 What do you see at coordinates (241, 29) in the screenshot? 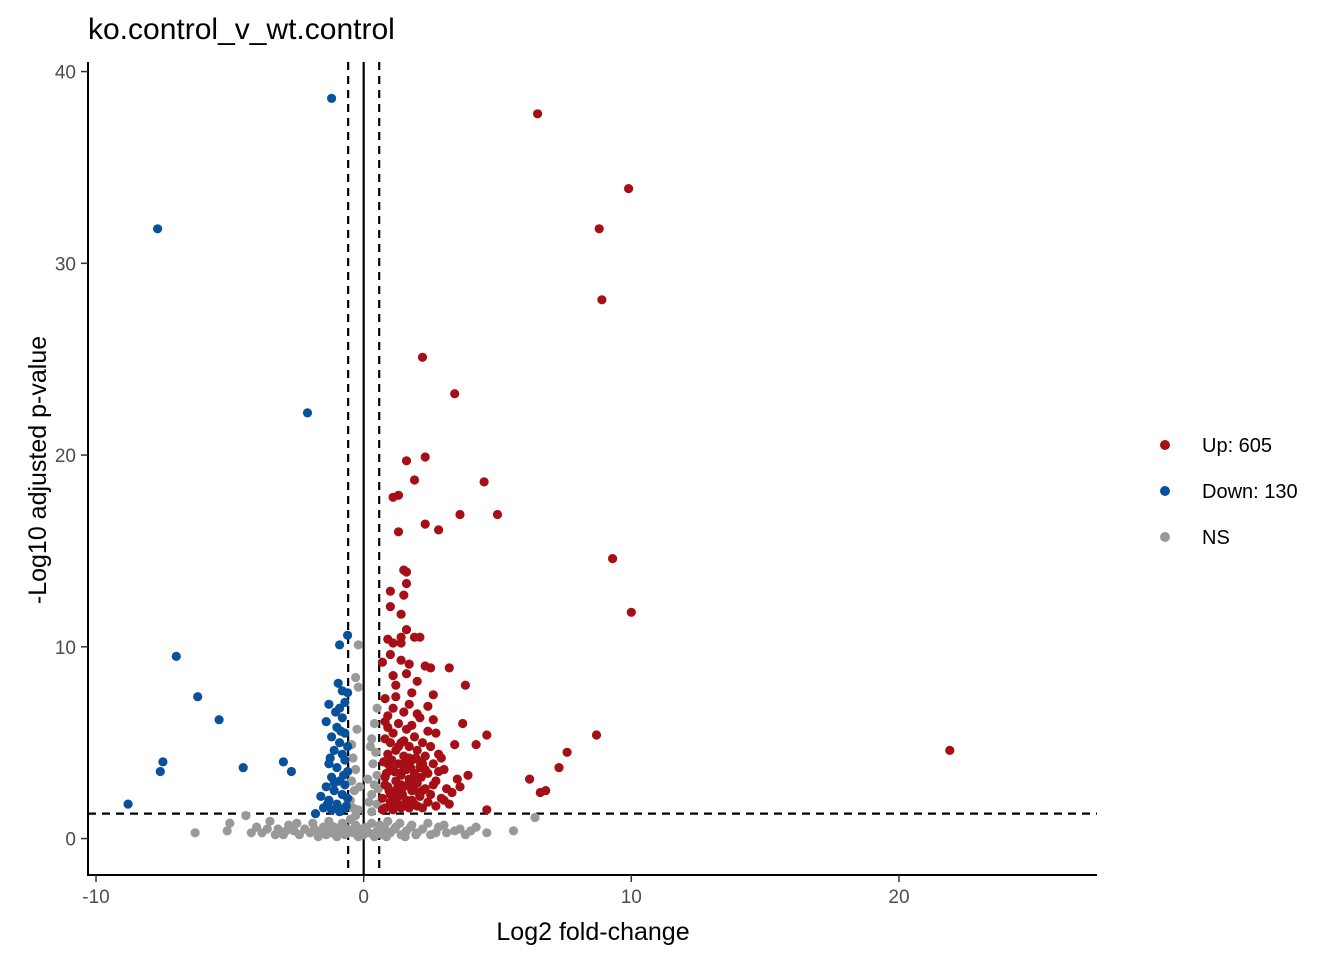
I see `chart-title: ko.control_v_wt.control` at bounding box center [241, 29].